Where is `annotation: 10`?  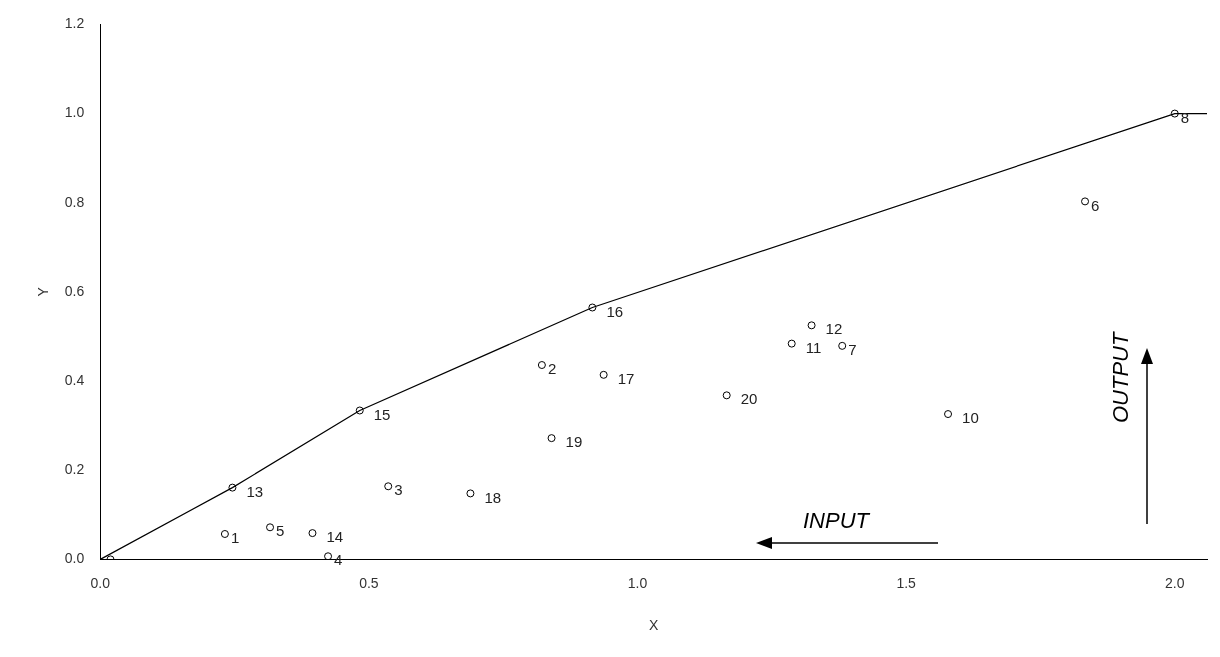
annotation: 10 is located at coordinates (970, 418).